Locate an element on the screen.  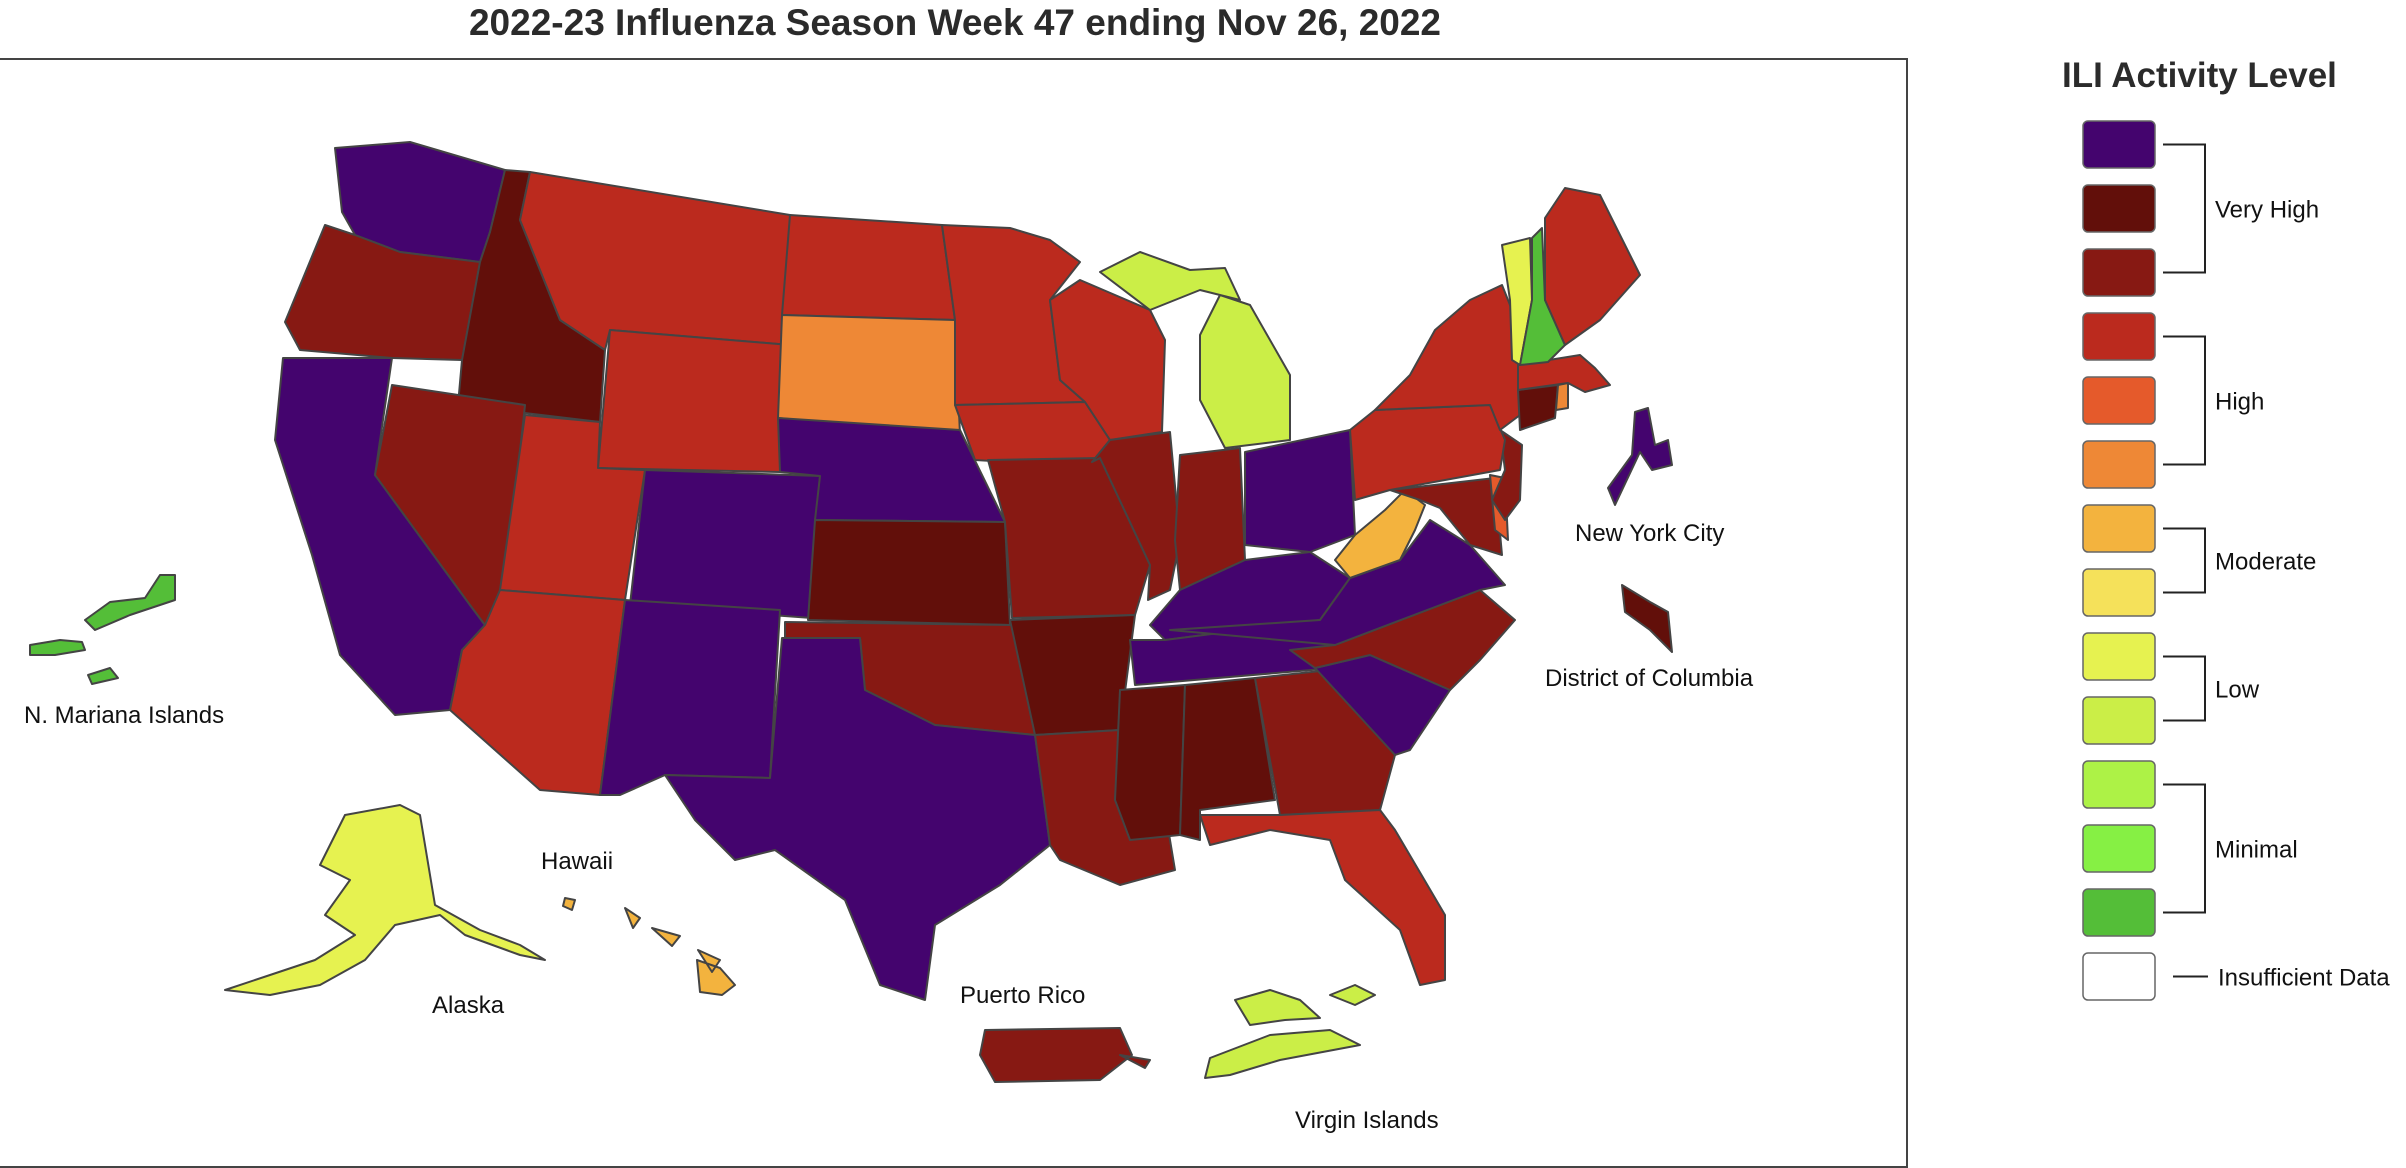
legend-label-very-high: Very High is located at coordinates (2267, 210).